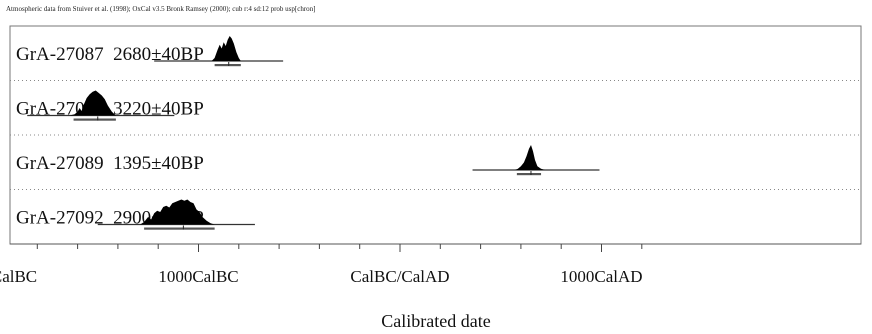 The image size is (872, 334). Describe the element at coordinates (601, 276) in the screenshot. I see `x-tick-label: 1000CalAD` at that location.